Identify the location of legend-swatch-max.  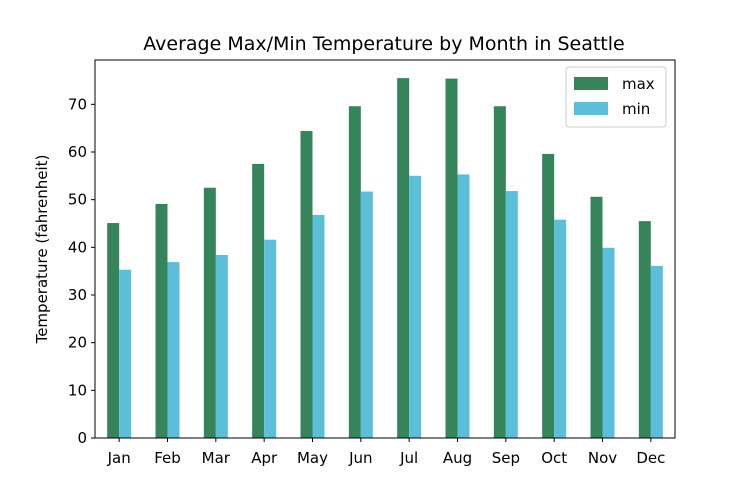
(591, 83).